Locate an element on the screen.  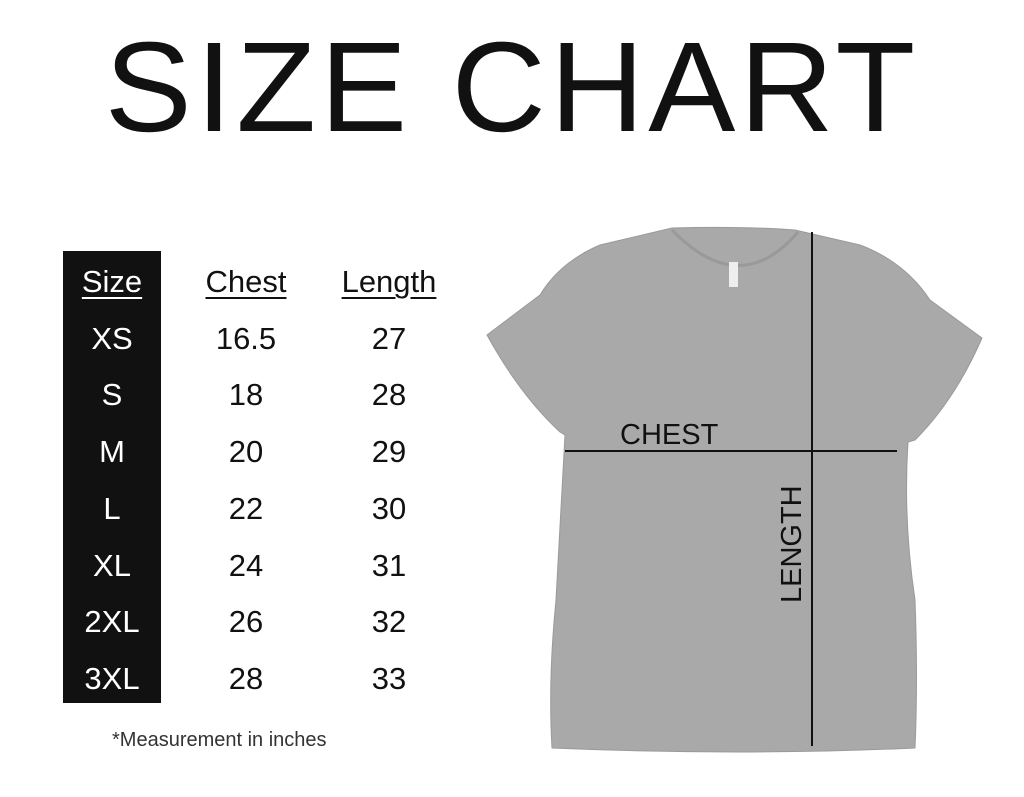
cell-size: M is located at coordinates (112, 452).